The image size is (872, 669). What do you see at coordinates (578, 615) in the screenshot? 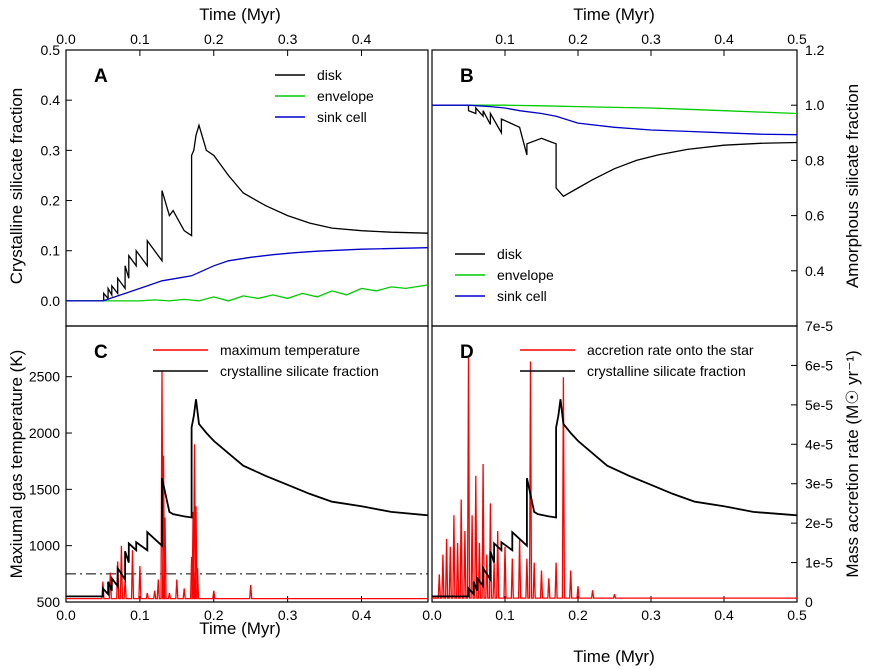
I see `x-tick-label-D: 0.2` at bounding box center [578, 615].